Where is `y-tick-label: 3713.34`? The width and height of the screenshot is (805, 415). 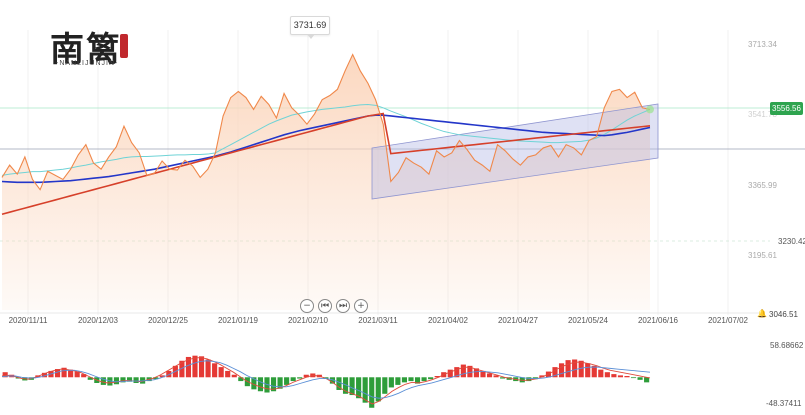 y-tick-label: 3713.34 is located at coordinates (762, 44).